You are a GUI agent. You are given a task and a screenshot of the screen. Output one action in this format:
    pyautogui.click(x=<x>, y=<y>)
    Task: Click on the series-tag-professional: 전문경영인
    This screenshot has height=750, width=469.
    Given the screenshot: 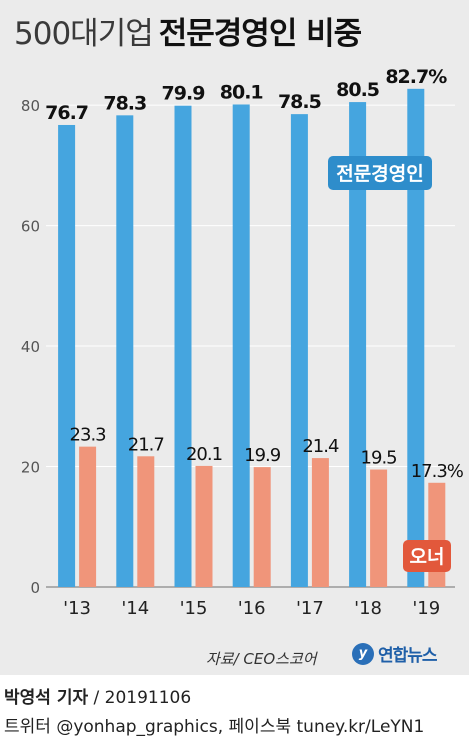 What is the action you would take?
    pyautogui.click(x=379, y=174)
    